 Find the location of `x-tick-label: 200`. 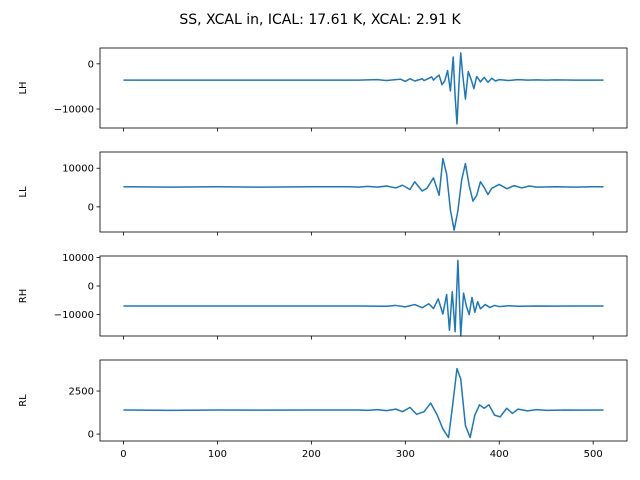

x-tick-label: 200 is located at coordinates (311, 454).